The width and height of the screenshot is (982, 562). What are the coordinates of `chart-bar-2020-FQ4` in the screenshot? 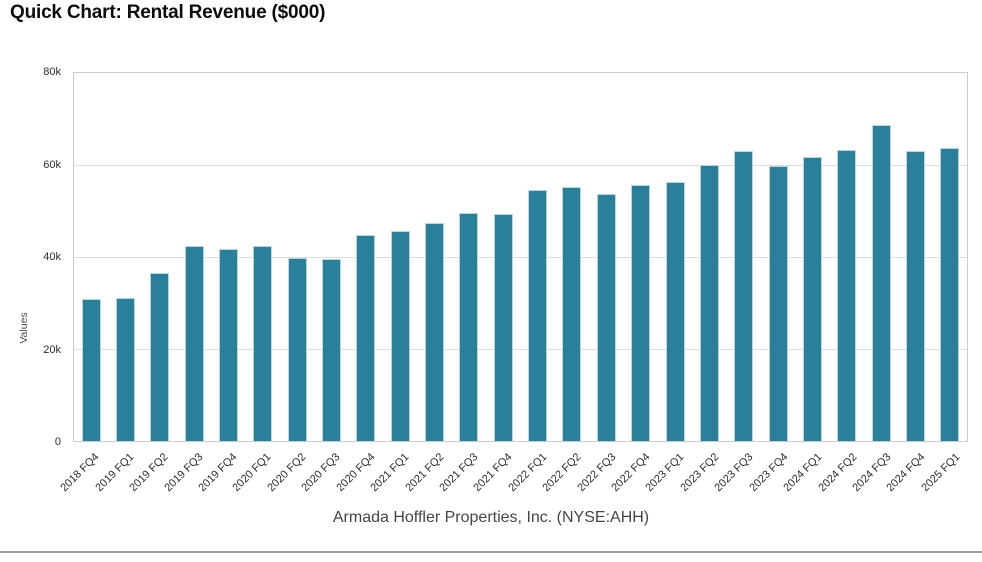 It's located at (366, 338).